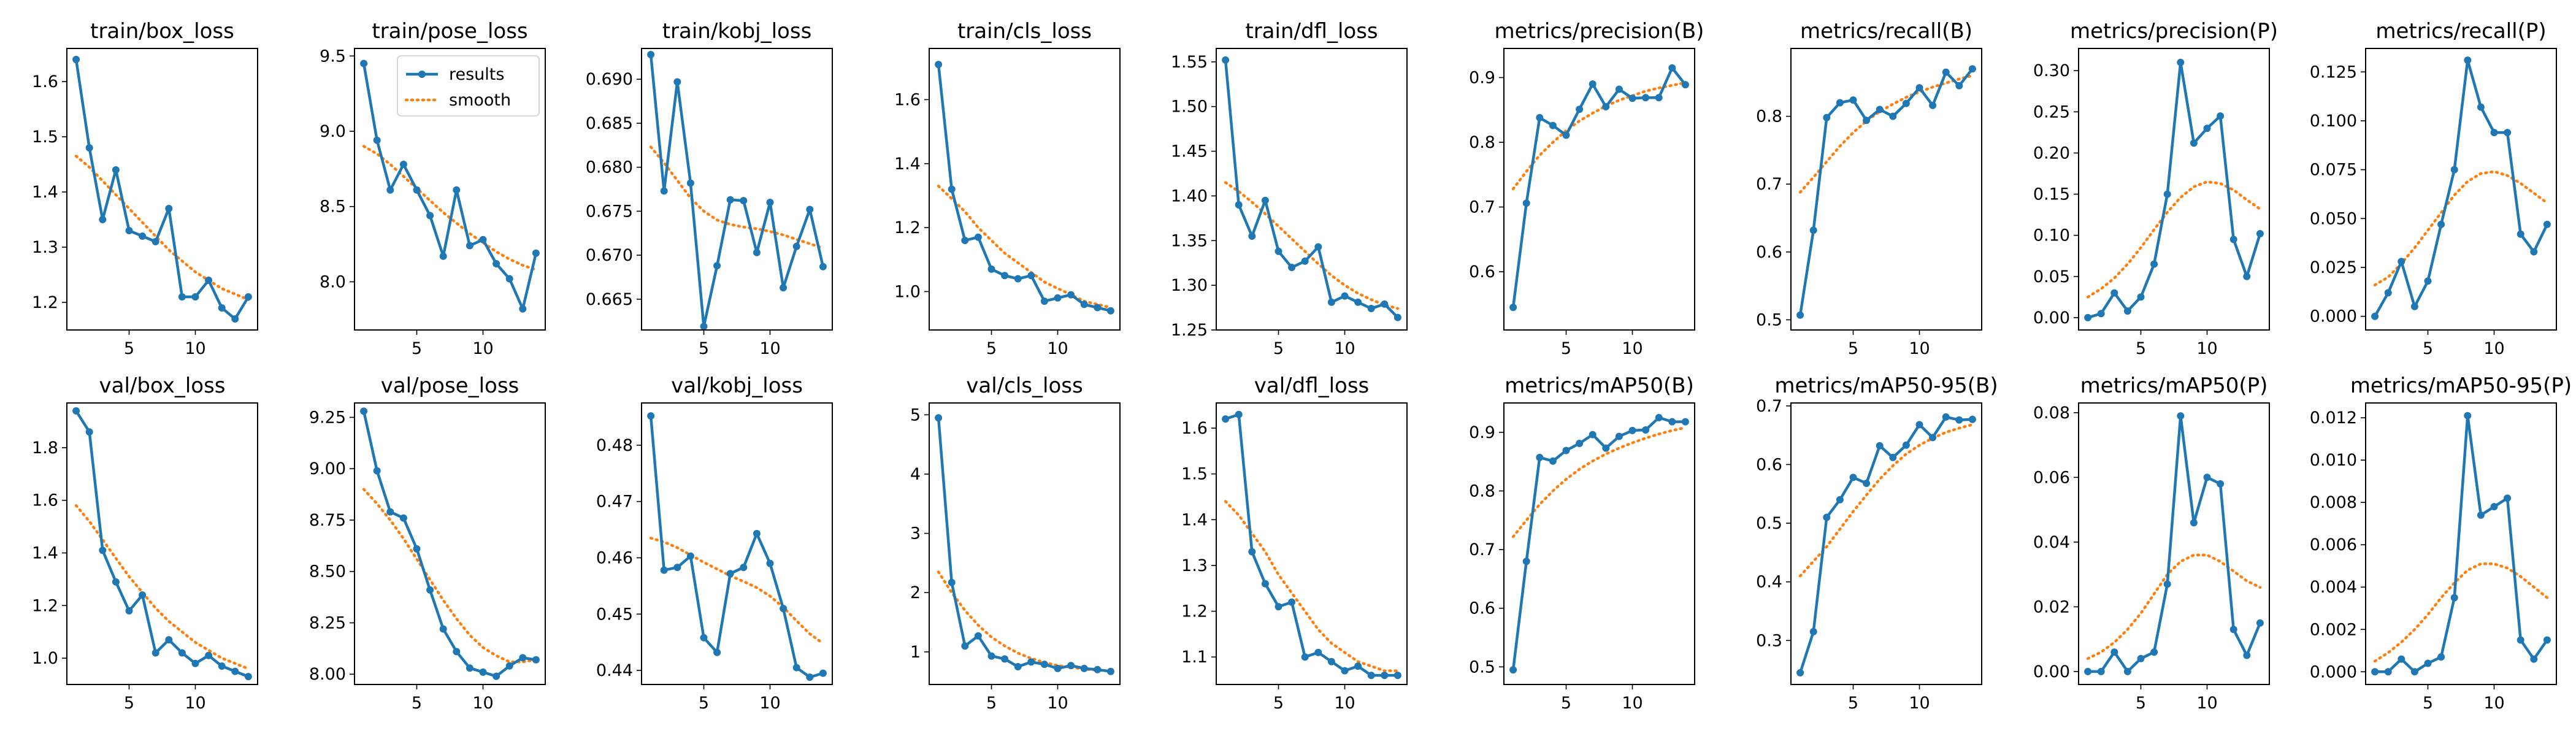  What do you see at coordinates (1769, 640) in the screenshot?
I see `y-tick-label: 0.3` at bounding box center [1769, 640].